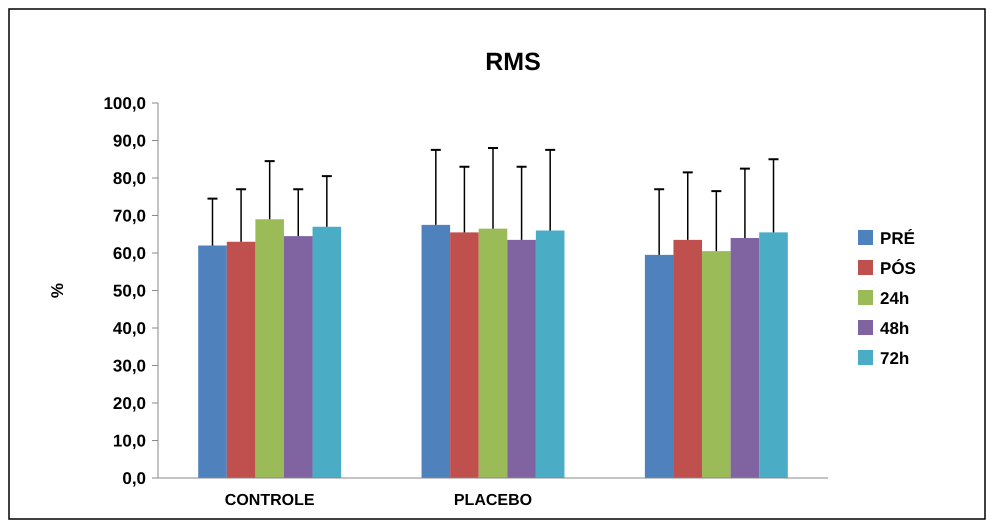 The height and width of the screenshot is (530, 998). I want to click on y-tick-label: 70,0, so click(129, 216).